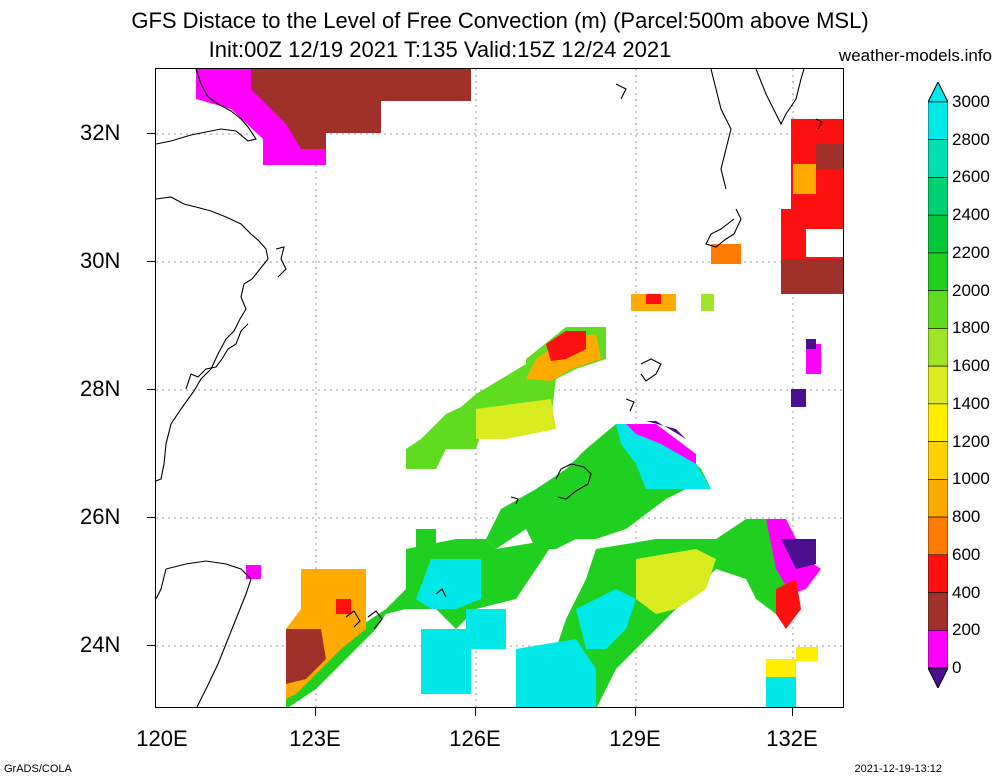 The height and width of the screenshot is (779, 1000). What do you see at coordinates (475, 738) in the screenshot?
I see `lon-label-126e: 126E` at bounding box center [475, 738].